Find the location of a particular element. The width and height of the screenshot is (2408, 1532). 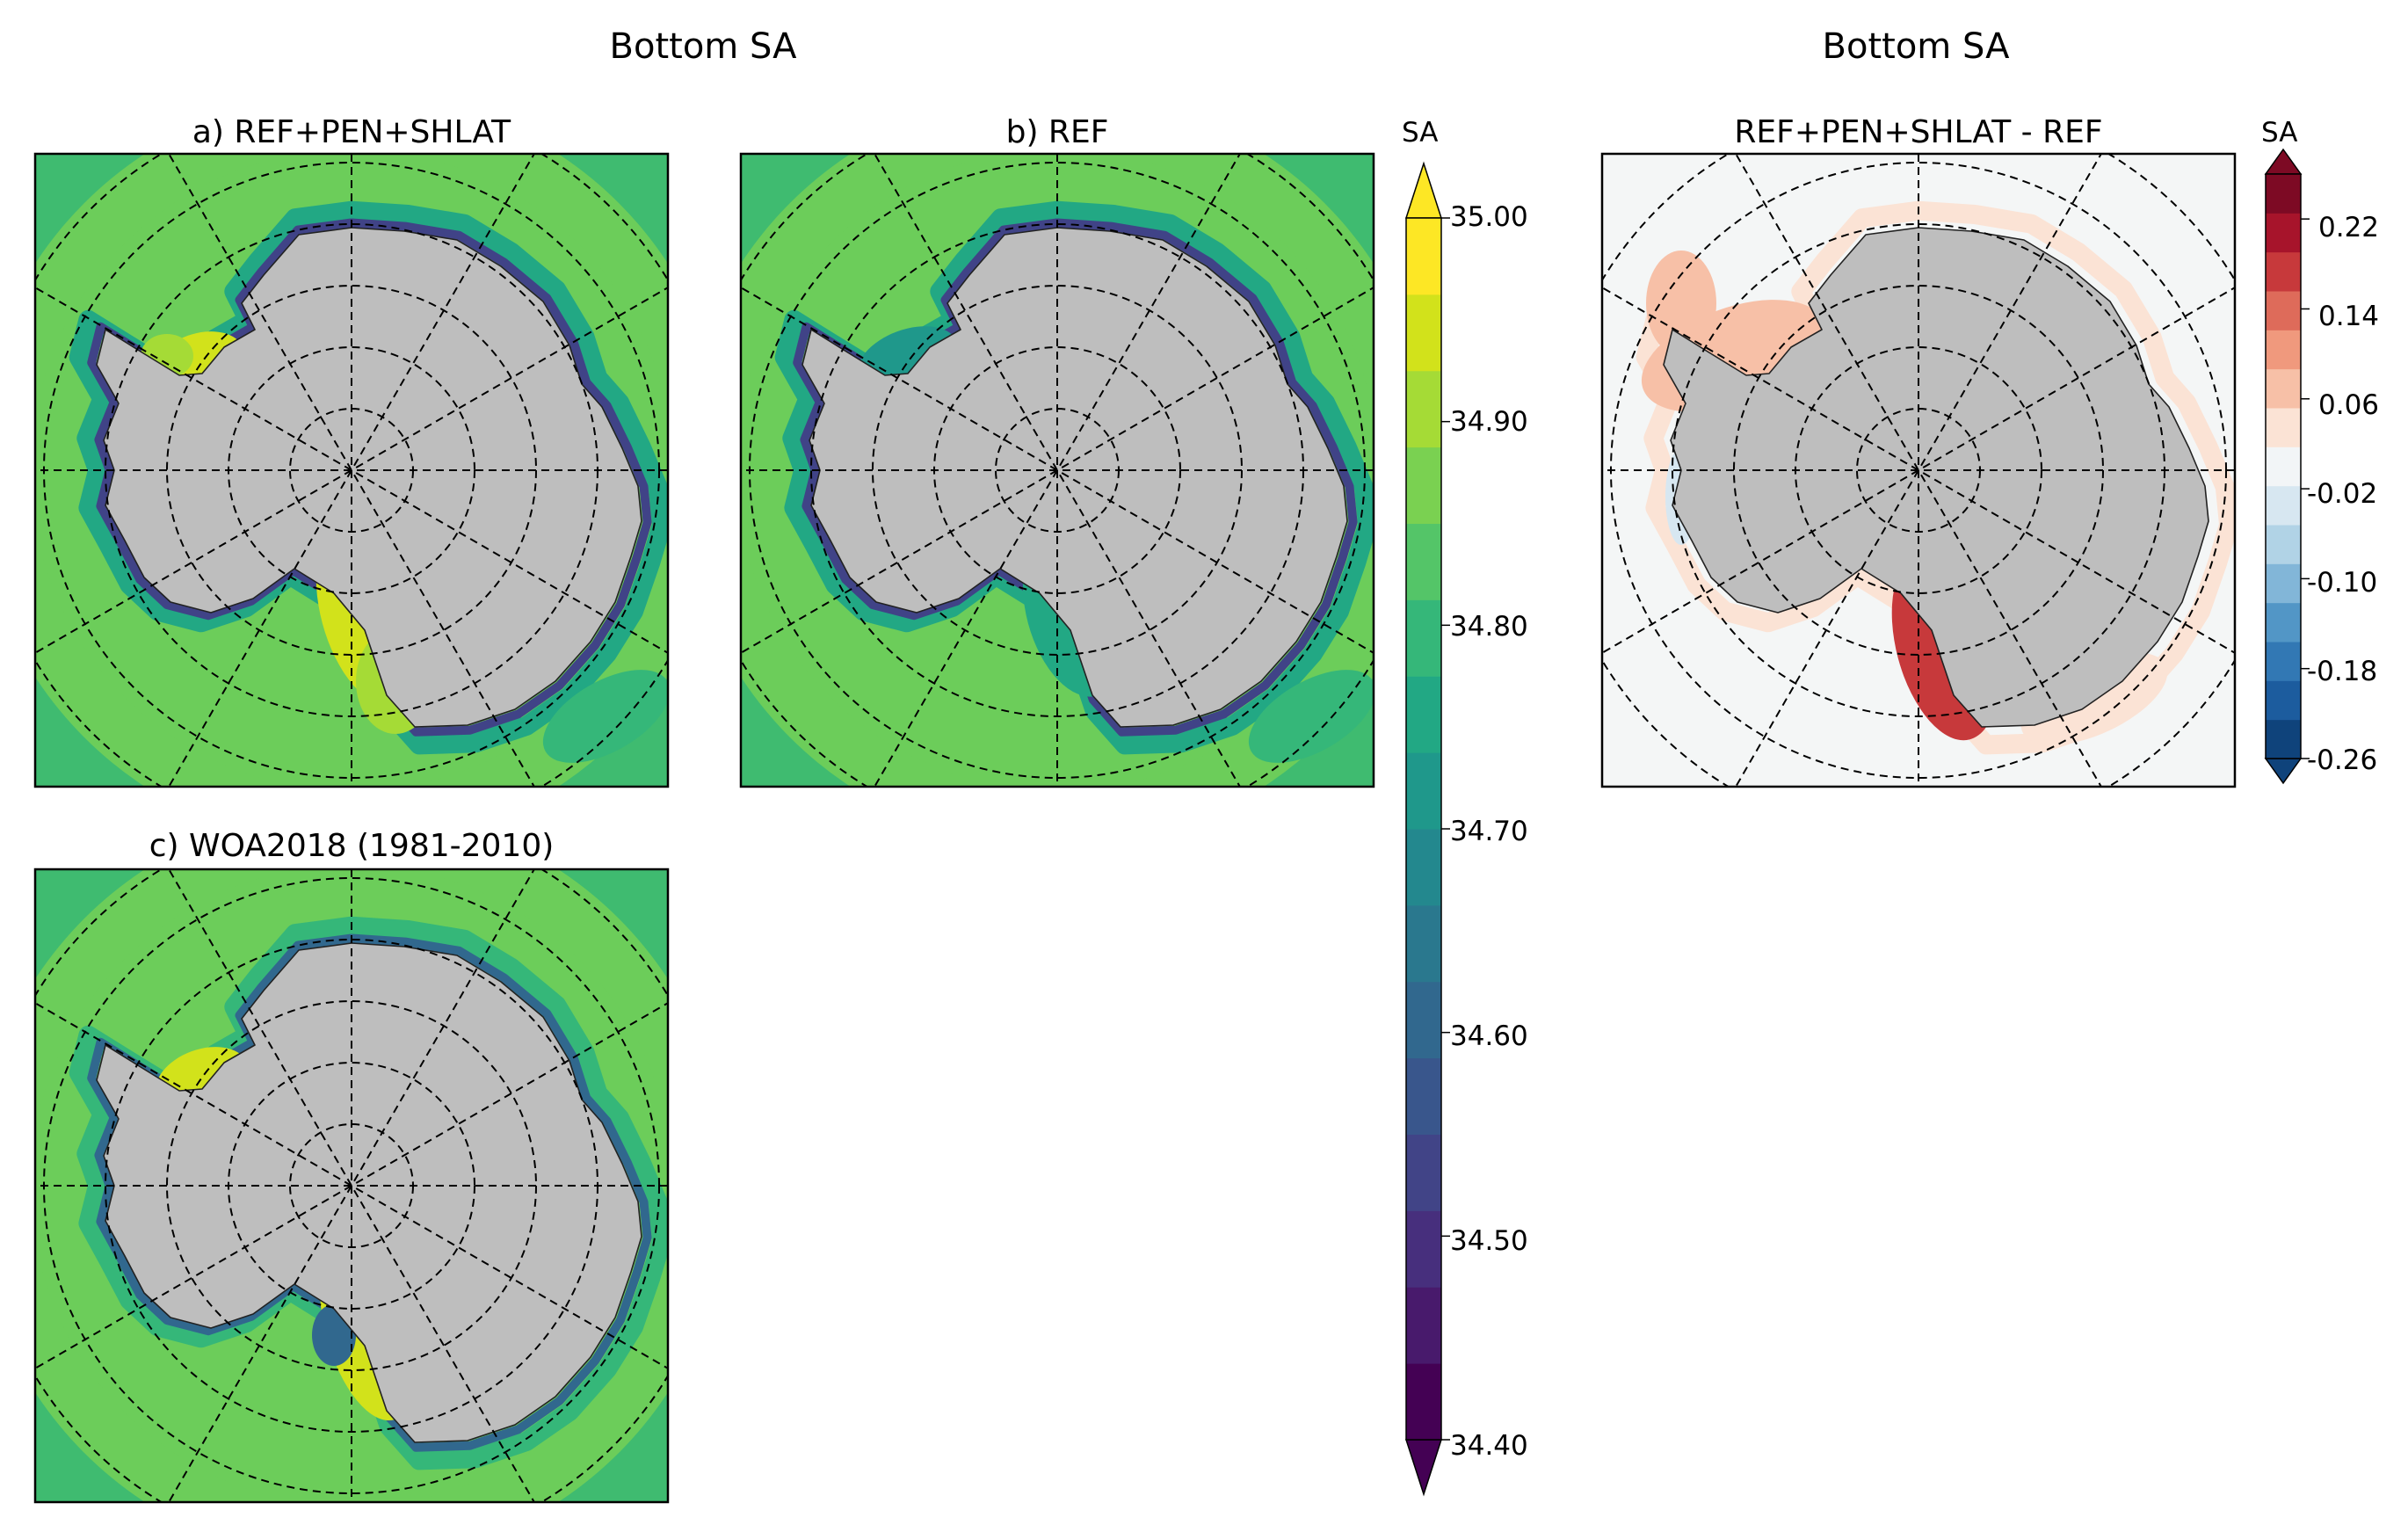

map-panel-c is located at coordinates (351, 1186).